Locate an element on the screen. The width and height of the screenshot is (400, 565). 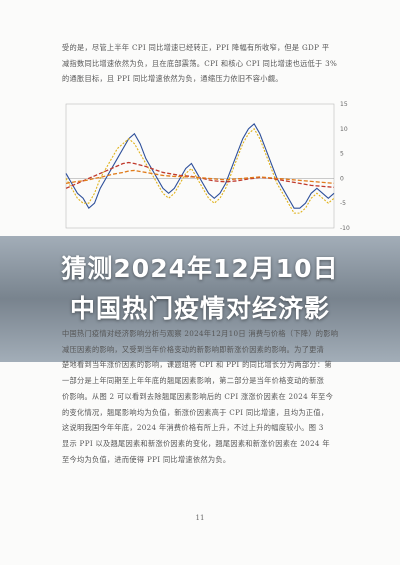
page-number: 11 is located at coordinates (200, 518).